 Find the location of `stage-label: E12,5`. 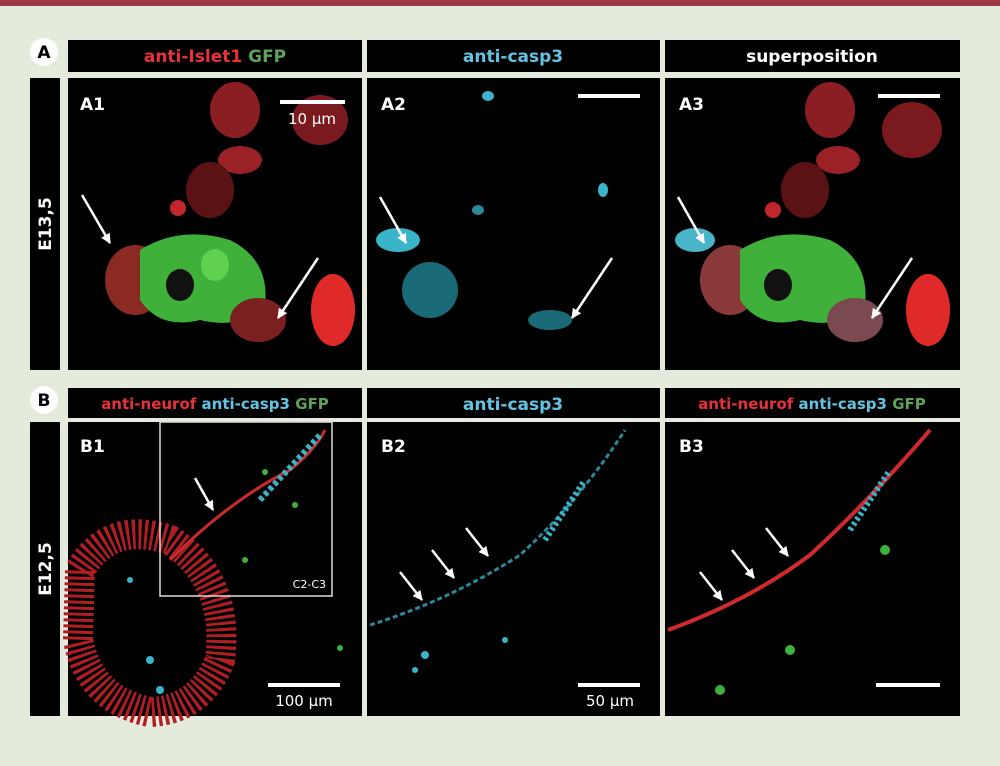

stage-label: E12,5 is located at coordinates (46, 569).